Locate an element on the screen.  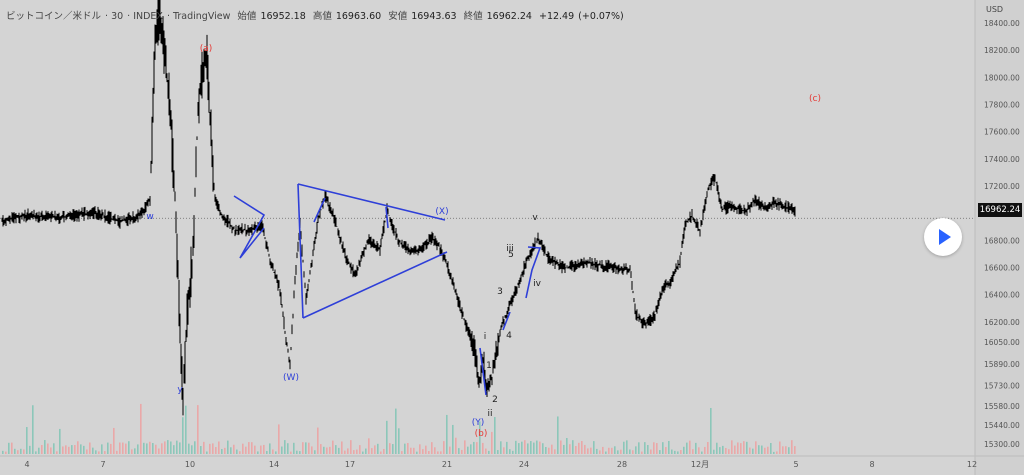
x-tick-label: 10 is located at coordinates (190, 464).